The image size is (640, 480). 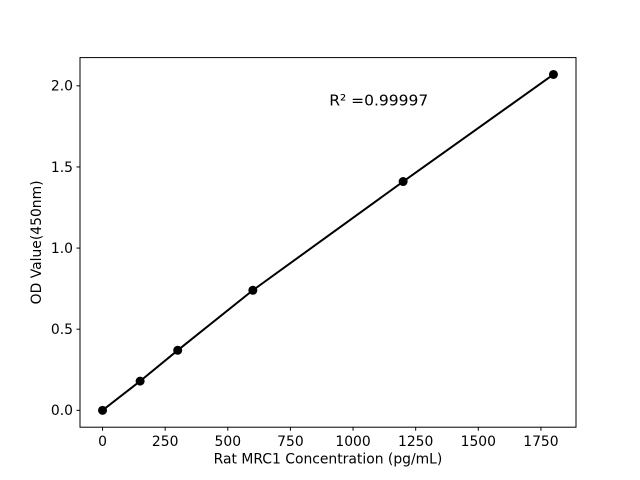 I want to click on x-tick-label: 1250, so click(x=415, y=442).